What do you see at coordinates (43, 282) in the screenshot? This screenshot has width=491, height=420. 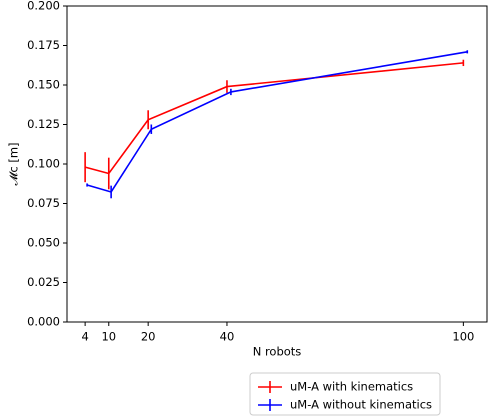 I see `y-tick-label: 0.025` at bounding box center [43, 282].